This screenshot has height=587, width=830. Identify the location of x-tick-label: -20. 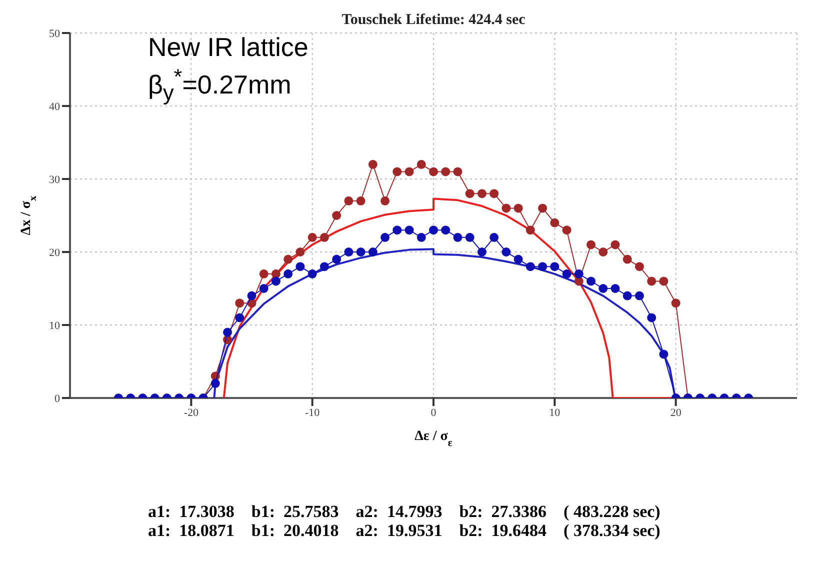
(191, 412).